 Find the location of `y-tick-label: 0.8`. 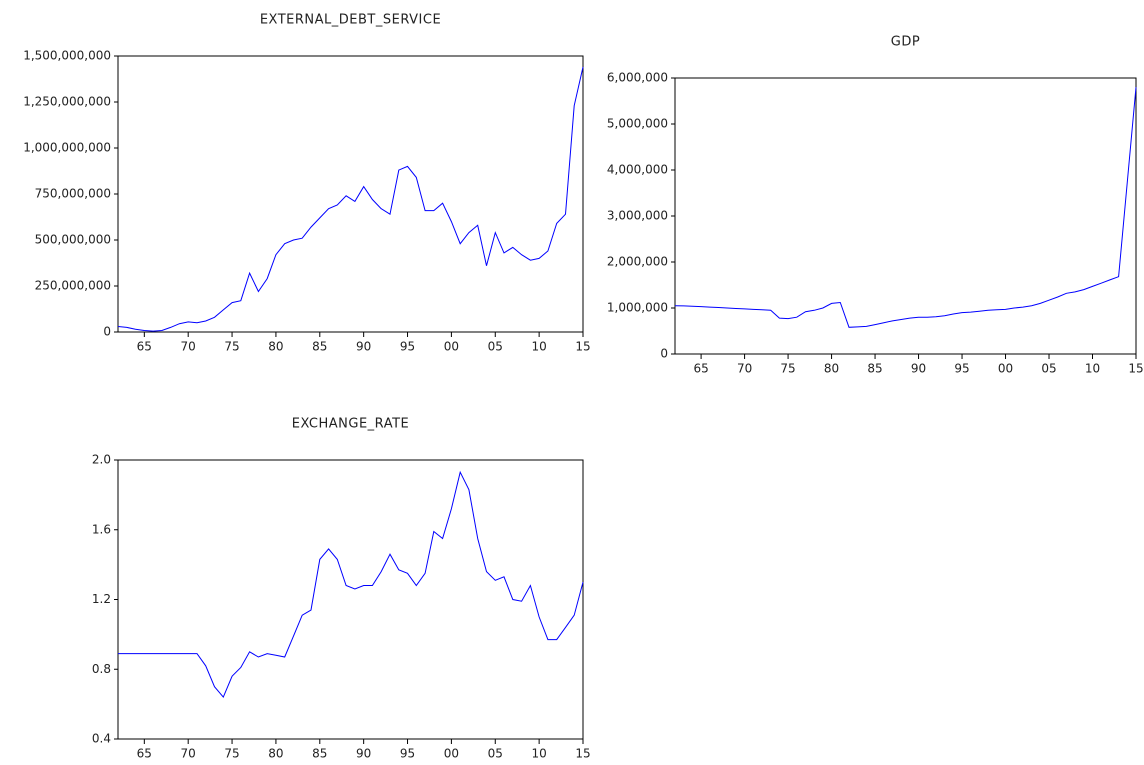

y-tick-label: 0.8 is located at coordinates (101, 669).